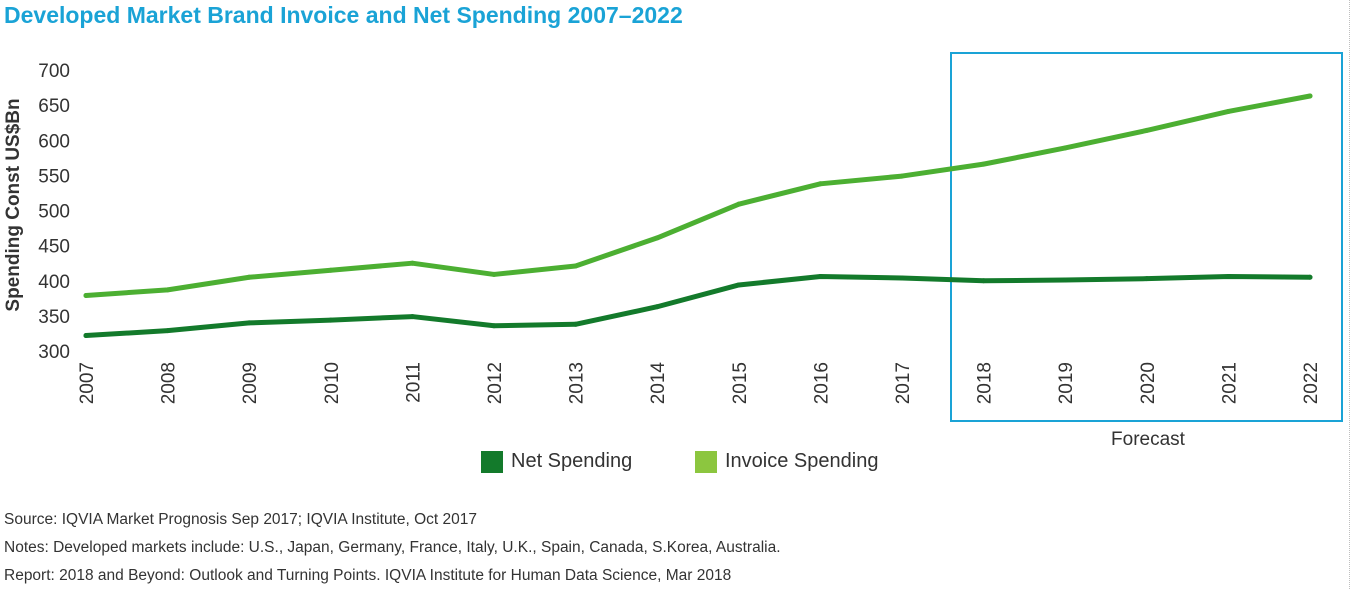 This screenshot has height=590, width=1352. What do you see at coordinates (985, 383) in the screenshot?
I see `x-tick-label: 2018` at bounding box center [985, 383].